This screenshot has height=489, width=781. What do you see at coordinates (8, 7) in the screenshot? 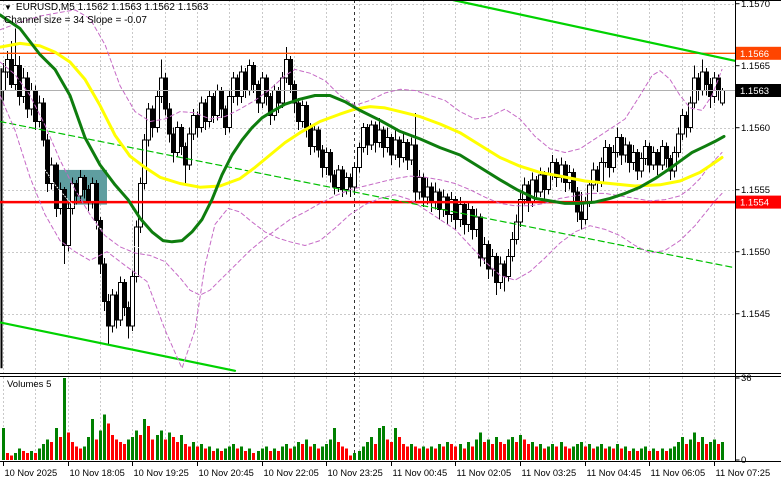
I see `collapse-icon: ▼` at bounding box center [8, 7].